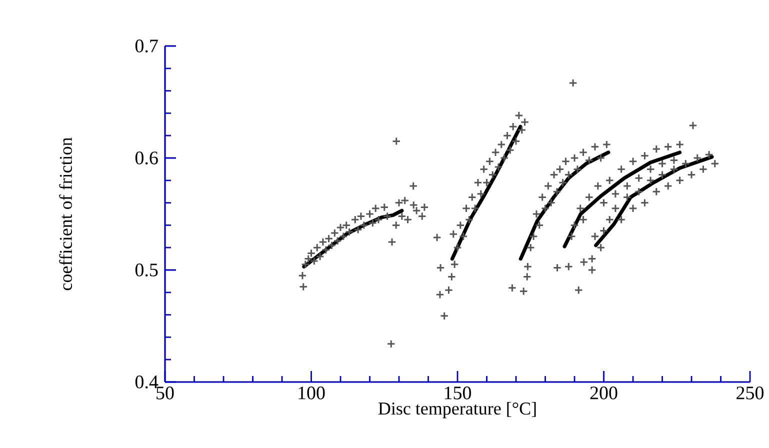 The height and width of the screenshot is (448, 769). I want to click on y-tick-label: 0.5, so click(146, 270).